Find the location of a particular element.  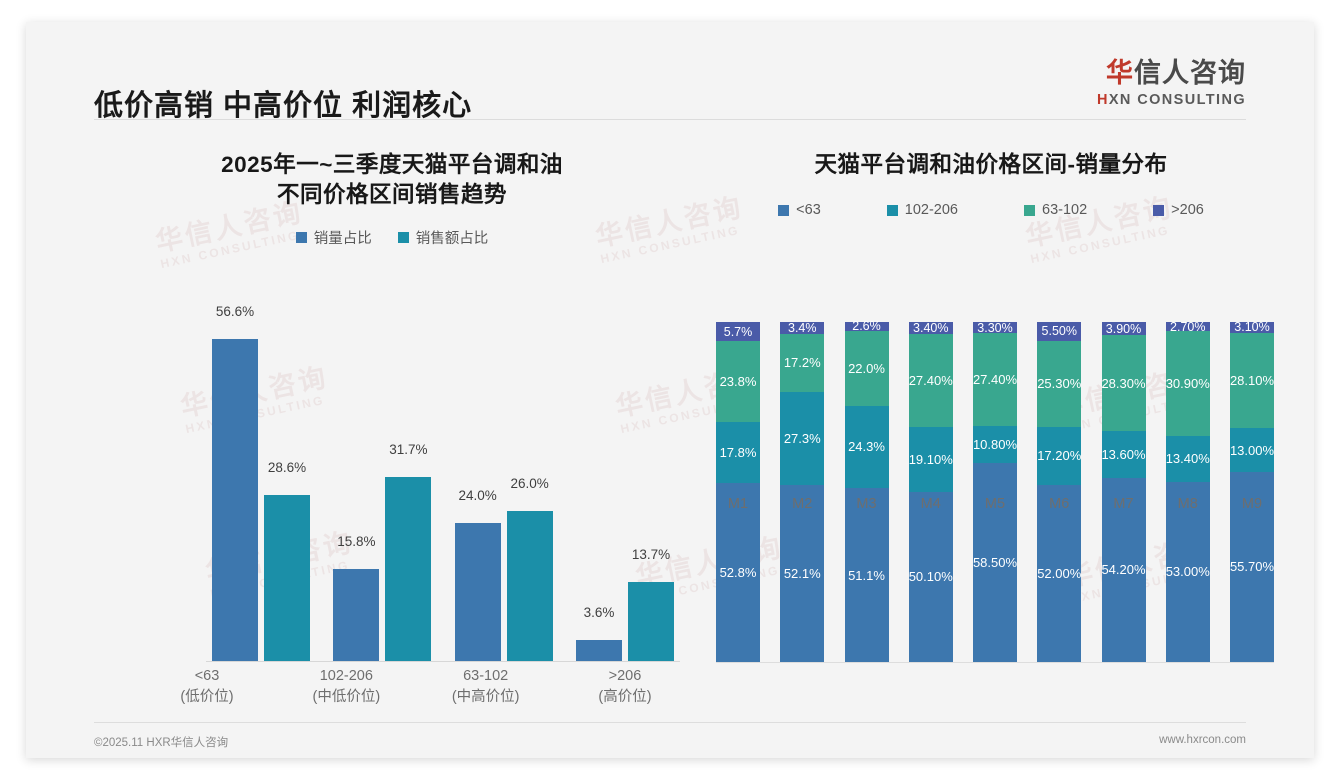

segment-102-206: 13.60% is located at coordinates (1123, 454).